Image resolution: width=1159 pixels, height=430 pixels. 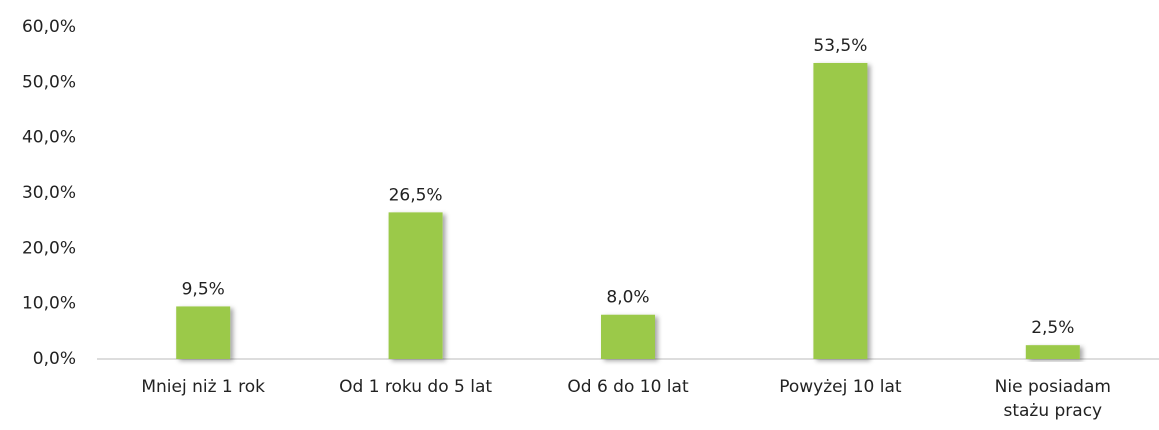 What do you see at coordinates (627, 298) in the screenshot?
I see `value-label: 8,0%` at bounding box center [627, 298].